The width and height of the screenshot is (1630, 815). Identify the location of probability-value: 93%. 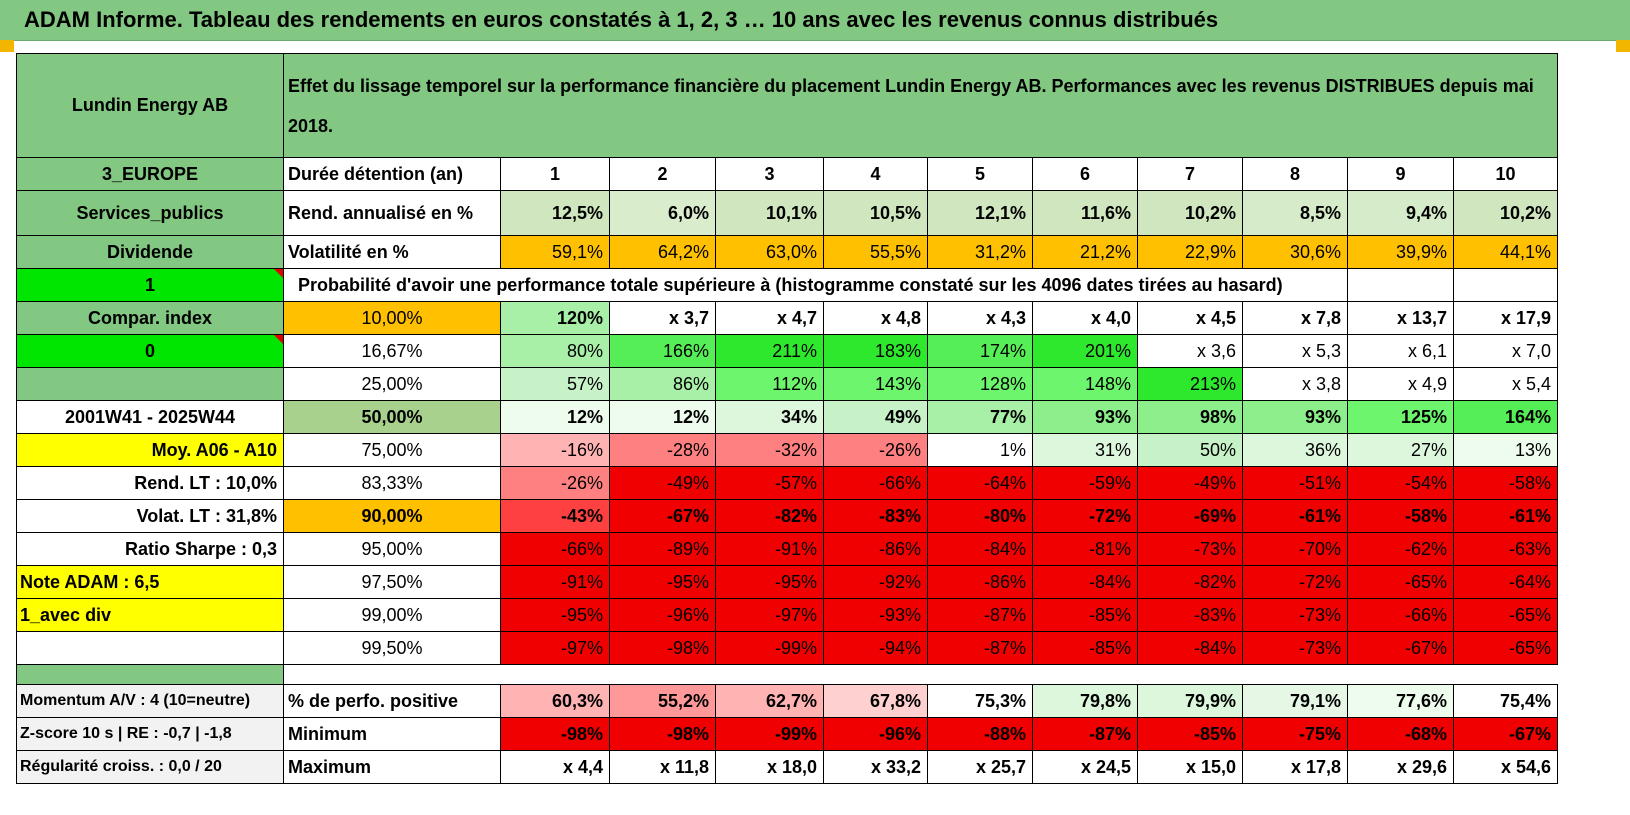
(1085, 417).